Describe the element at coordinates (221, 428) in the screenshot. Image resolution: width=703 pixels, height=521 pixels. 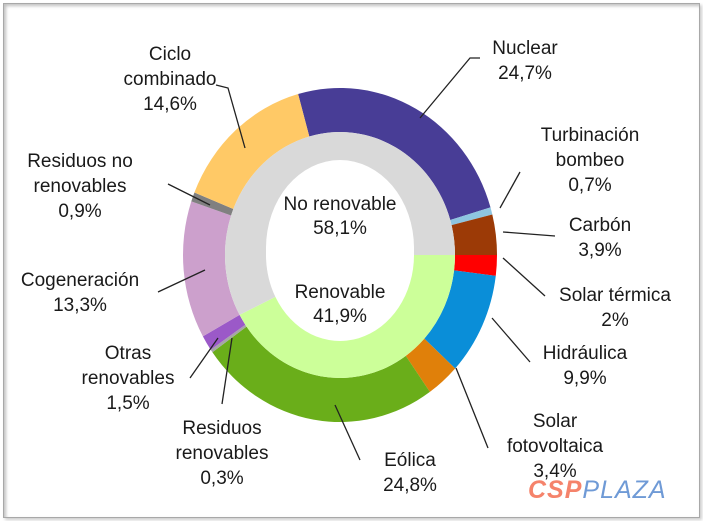
I see `outer-label-7: Residuos` at that location.